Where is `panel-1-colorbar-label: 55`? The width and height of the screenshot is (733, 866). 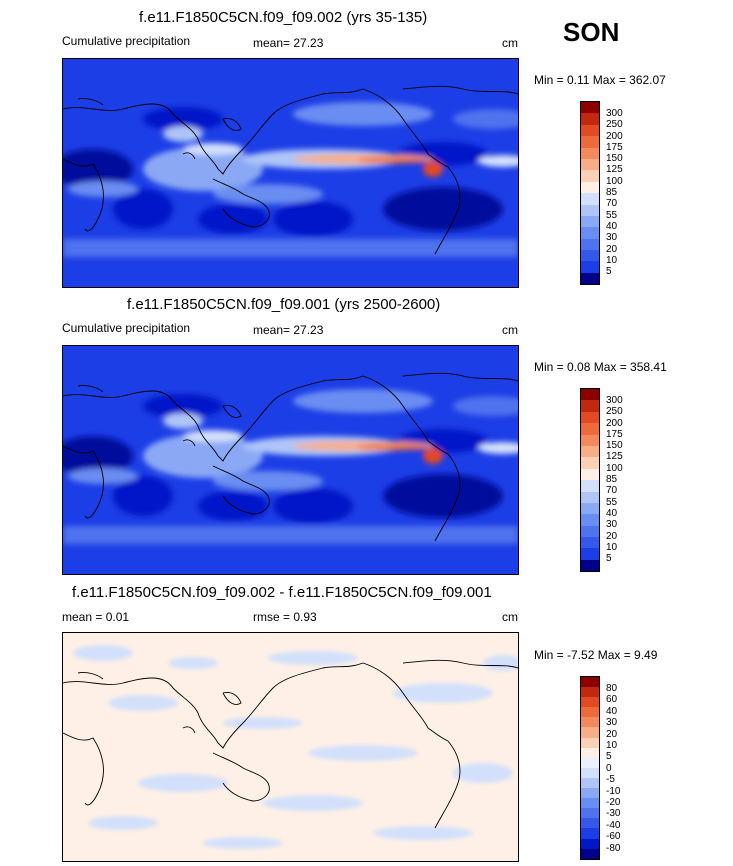
panel-1-colorbar-label: 55 is located at coordinates (612, 215).